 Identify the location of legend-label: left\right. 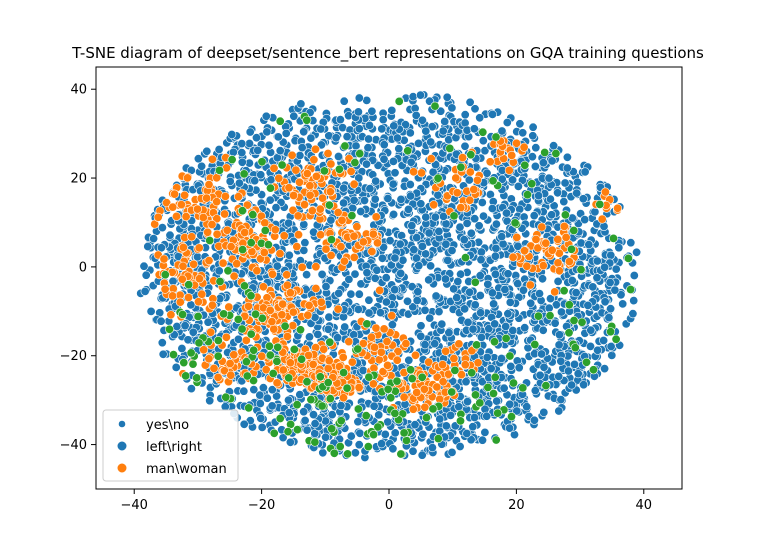
(174, 447).